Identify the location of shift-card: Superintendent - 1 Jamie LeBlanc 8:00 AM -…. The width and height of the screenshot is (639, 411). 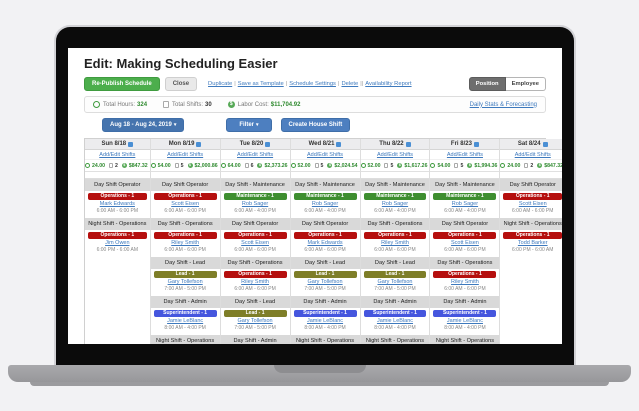
(185, 321).